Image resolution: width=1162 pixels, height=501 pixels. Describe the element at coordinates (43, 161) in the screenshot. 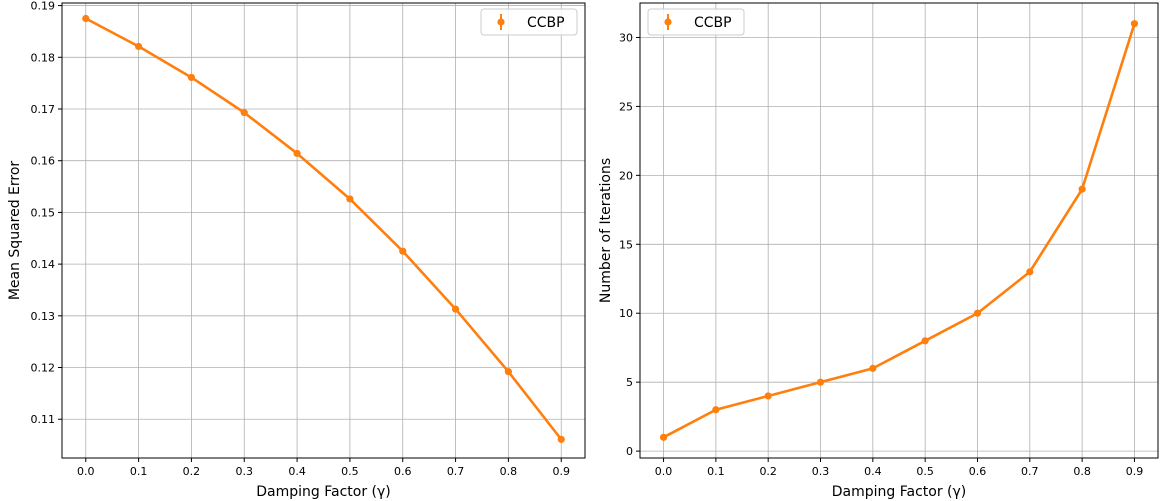

I see `y-tick-label: 0.16` at that location.